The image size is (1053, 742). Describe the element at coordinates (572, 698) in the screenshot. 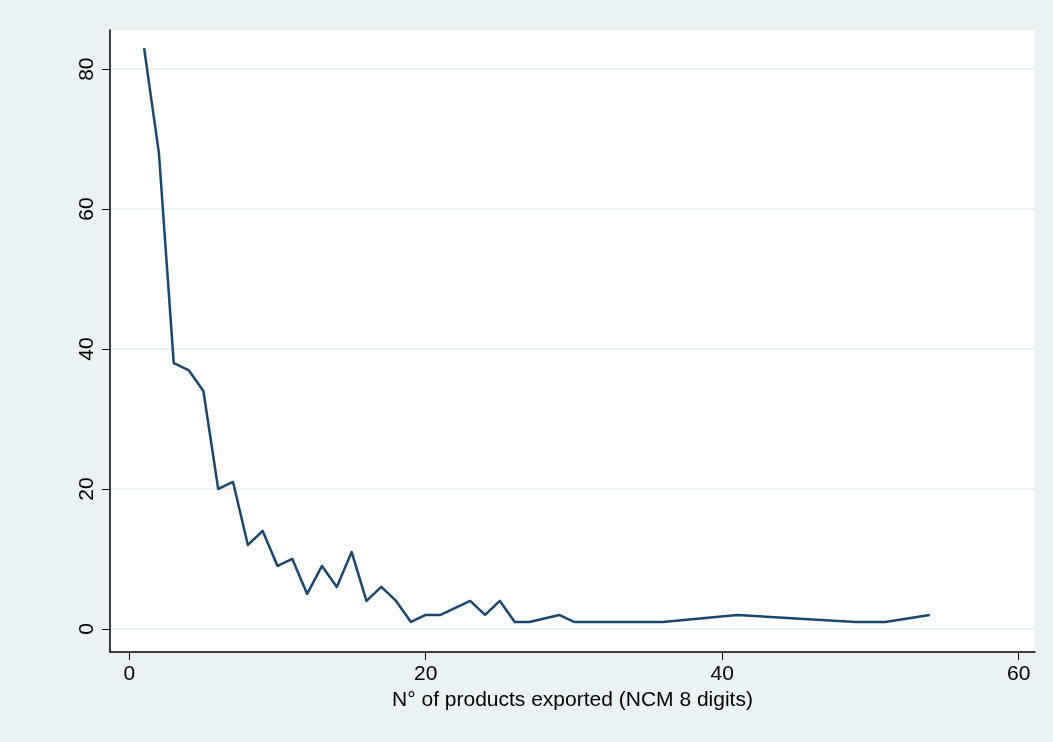

I see `x-axis-title: N° of products exported (NCM 8 digits)` at that location.